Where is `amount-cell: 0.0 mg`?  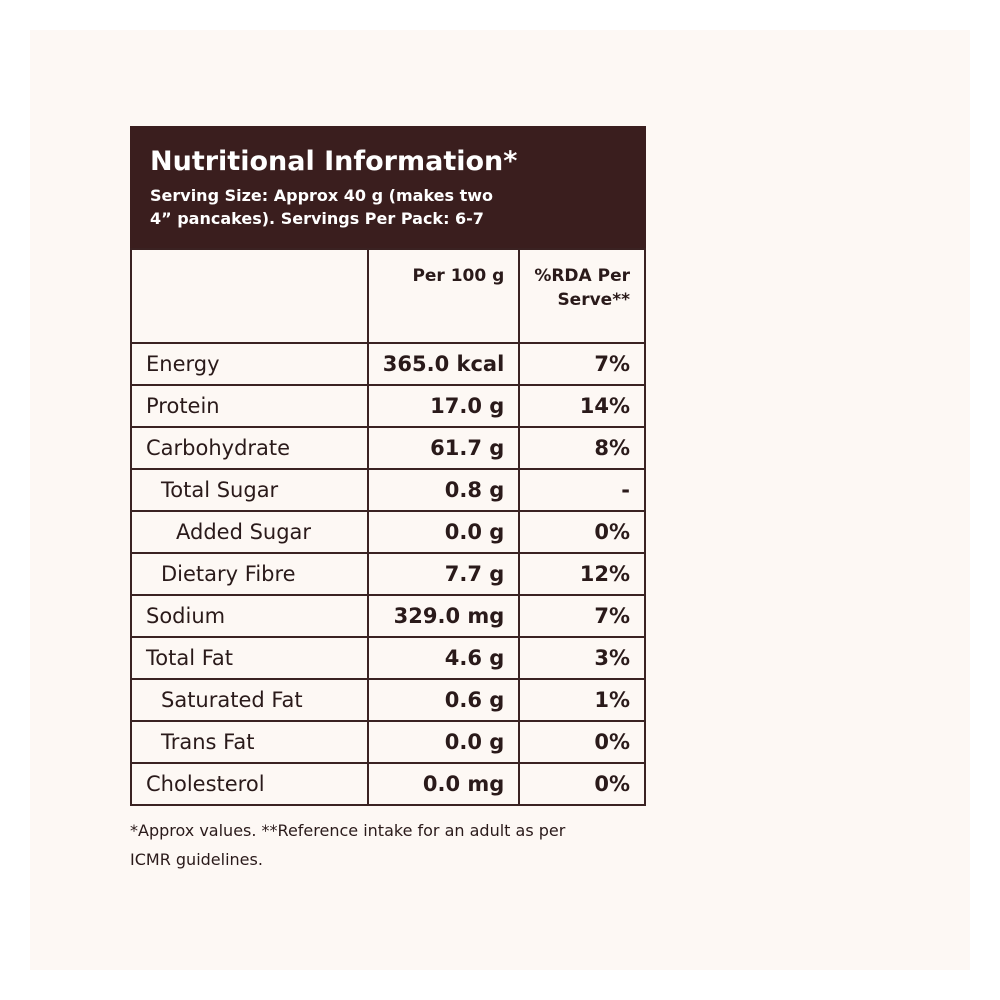 amount-cell: 0.0 mg is located at coordinates (443, 784).